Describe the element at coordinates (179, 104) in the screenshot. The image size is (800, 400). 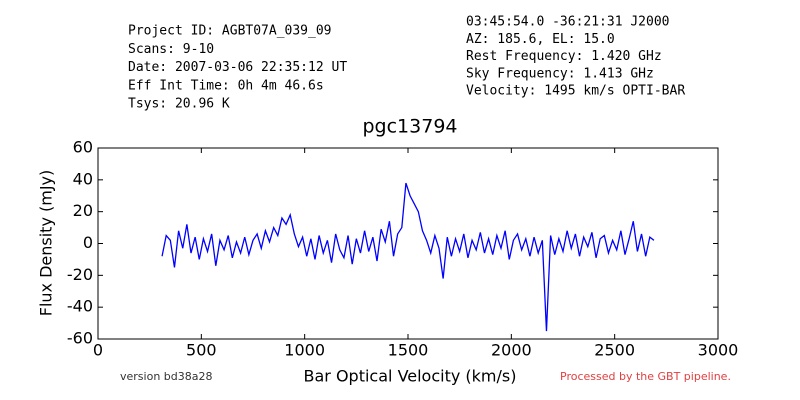
I see `header-line: Tsys: 20.96 K` at that location.